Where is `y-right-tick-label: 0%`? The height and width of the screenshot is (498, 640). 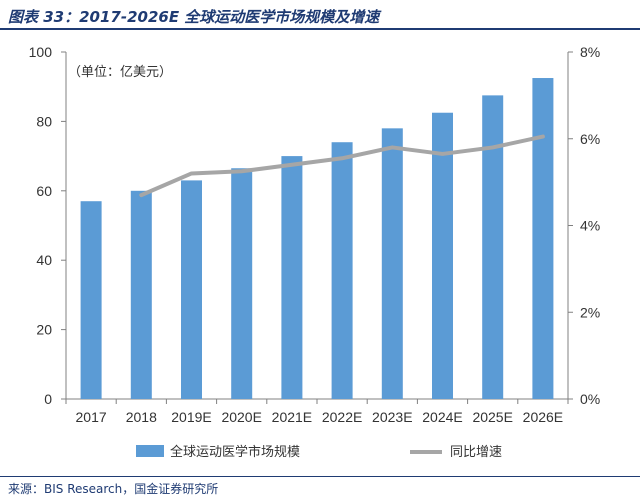 y-right-tick-label: 0% is located at coordinates (590, 399).